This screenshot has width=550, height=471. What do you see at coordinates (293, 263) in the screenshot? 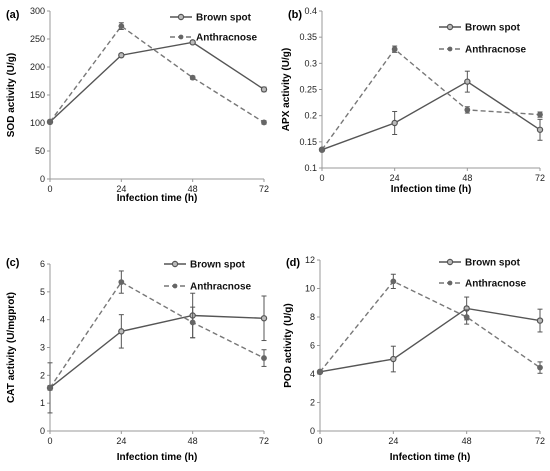
I see `panel-label: (d)` at bounding box center [293, 263].